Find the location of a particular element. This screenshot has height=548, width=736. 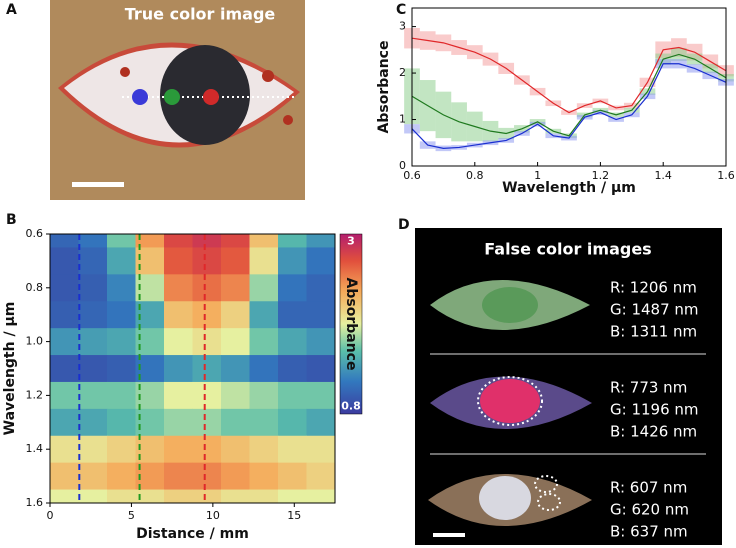

plot-frame is located at coordinates (569, 87).